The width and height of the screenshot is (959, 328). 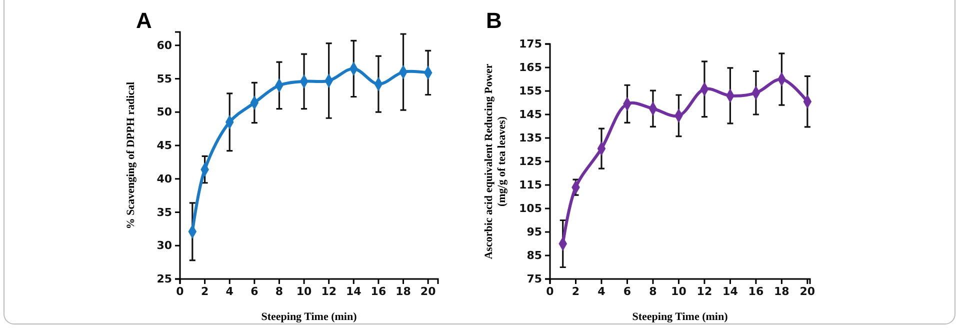 I want to click on y-tick-label: 45, so click(x=164, y=145).